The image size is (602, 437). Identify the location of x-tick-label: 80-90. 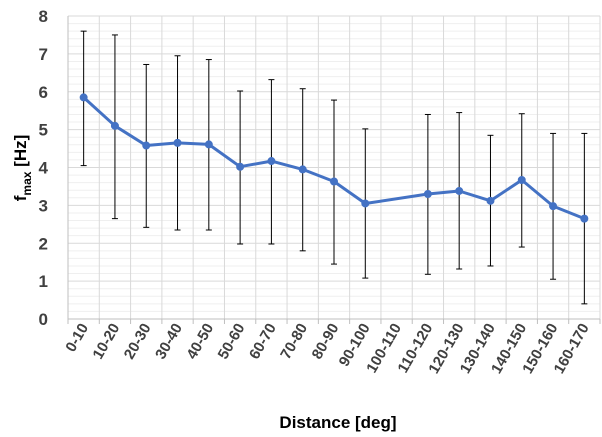
(326, 342).